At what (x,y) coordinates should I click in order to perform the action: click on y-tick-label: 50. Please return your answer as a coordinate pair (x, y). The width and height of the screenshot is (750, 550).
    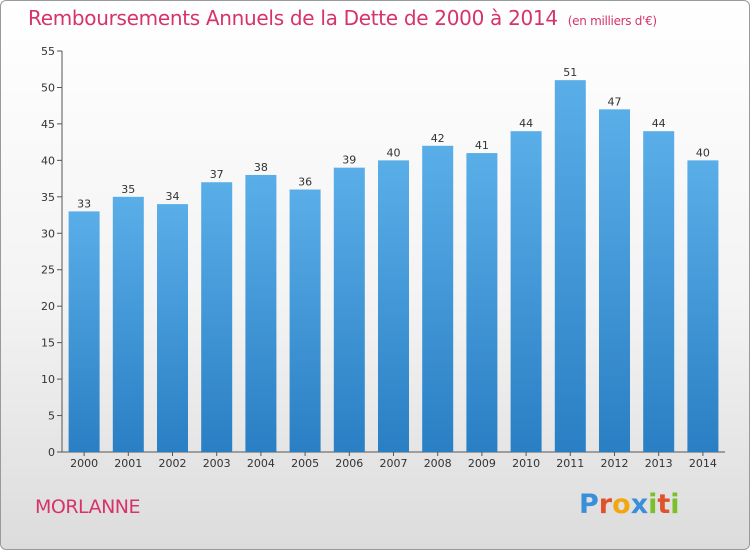
    Looking at the image, I should click on (48, 87).